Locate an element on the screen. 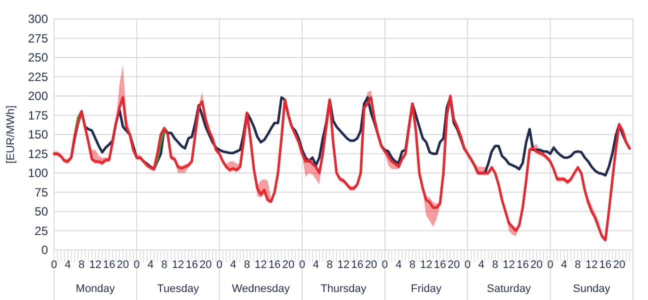  text: Sunday is located at coordinates (591, 289).